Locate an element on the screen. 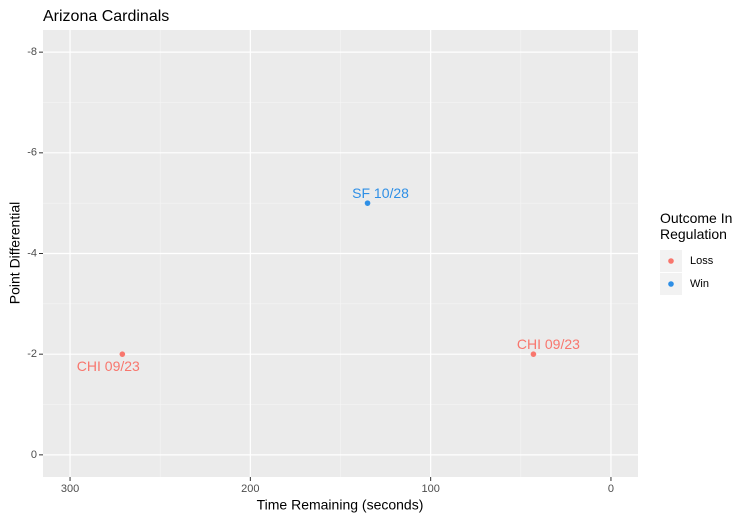 This screenshot has height=520, width=751. y-tick-label: 0 is located at coordinates (34, 455).